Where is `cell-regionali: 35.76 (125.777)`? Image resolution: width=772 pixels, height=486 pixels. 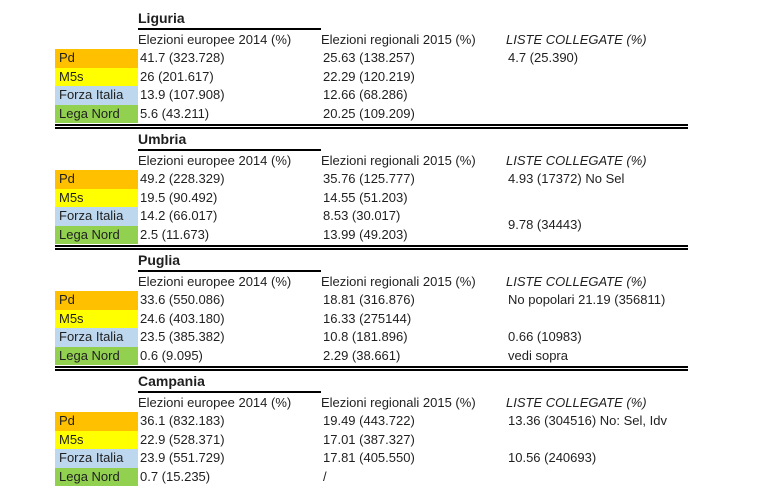
cell-regionali: 35.76 (125.777) is located at coordinates (413, 179).